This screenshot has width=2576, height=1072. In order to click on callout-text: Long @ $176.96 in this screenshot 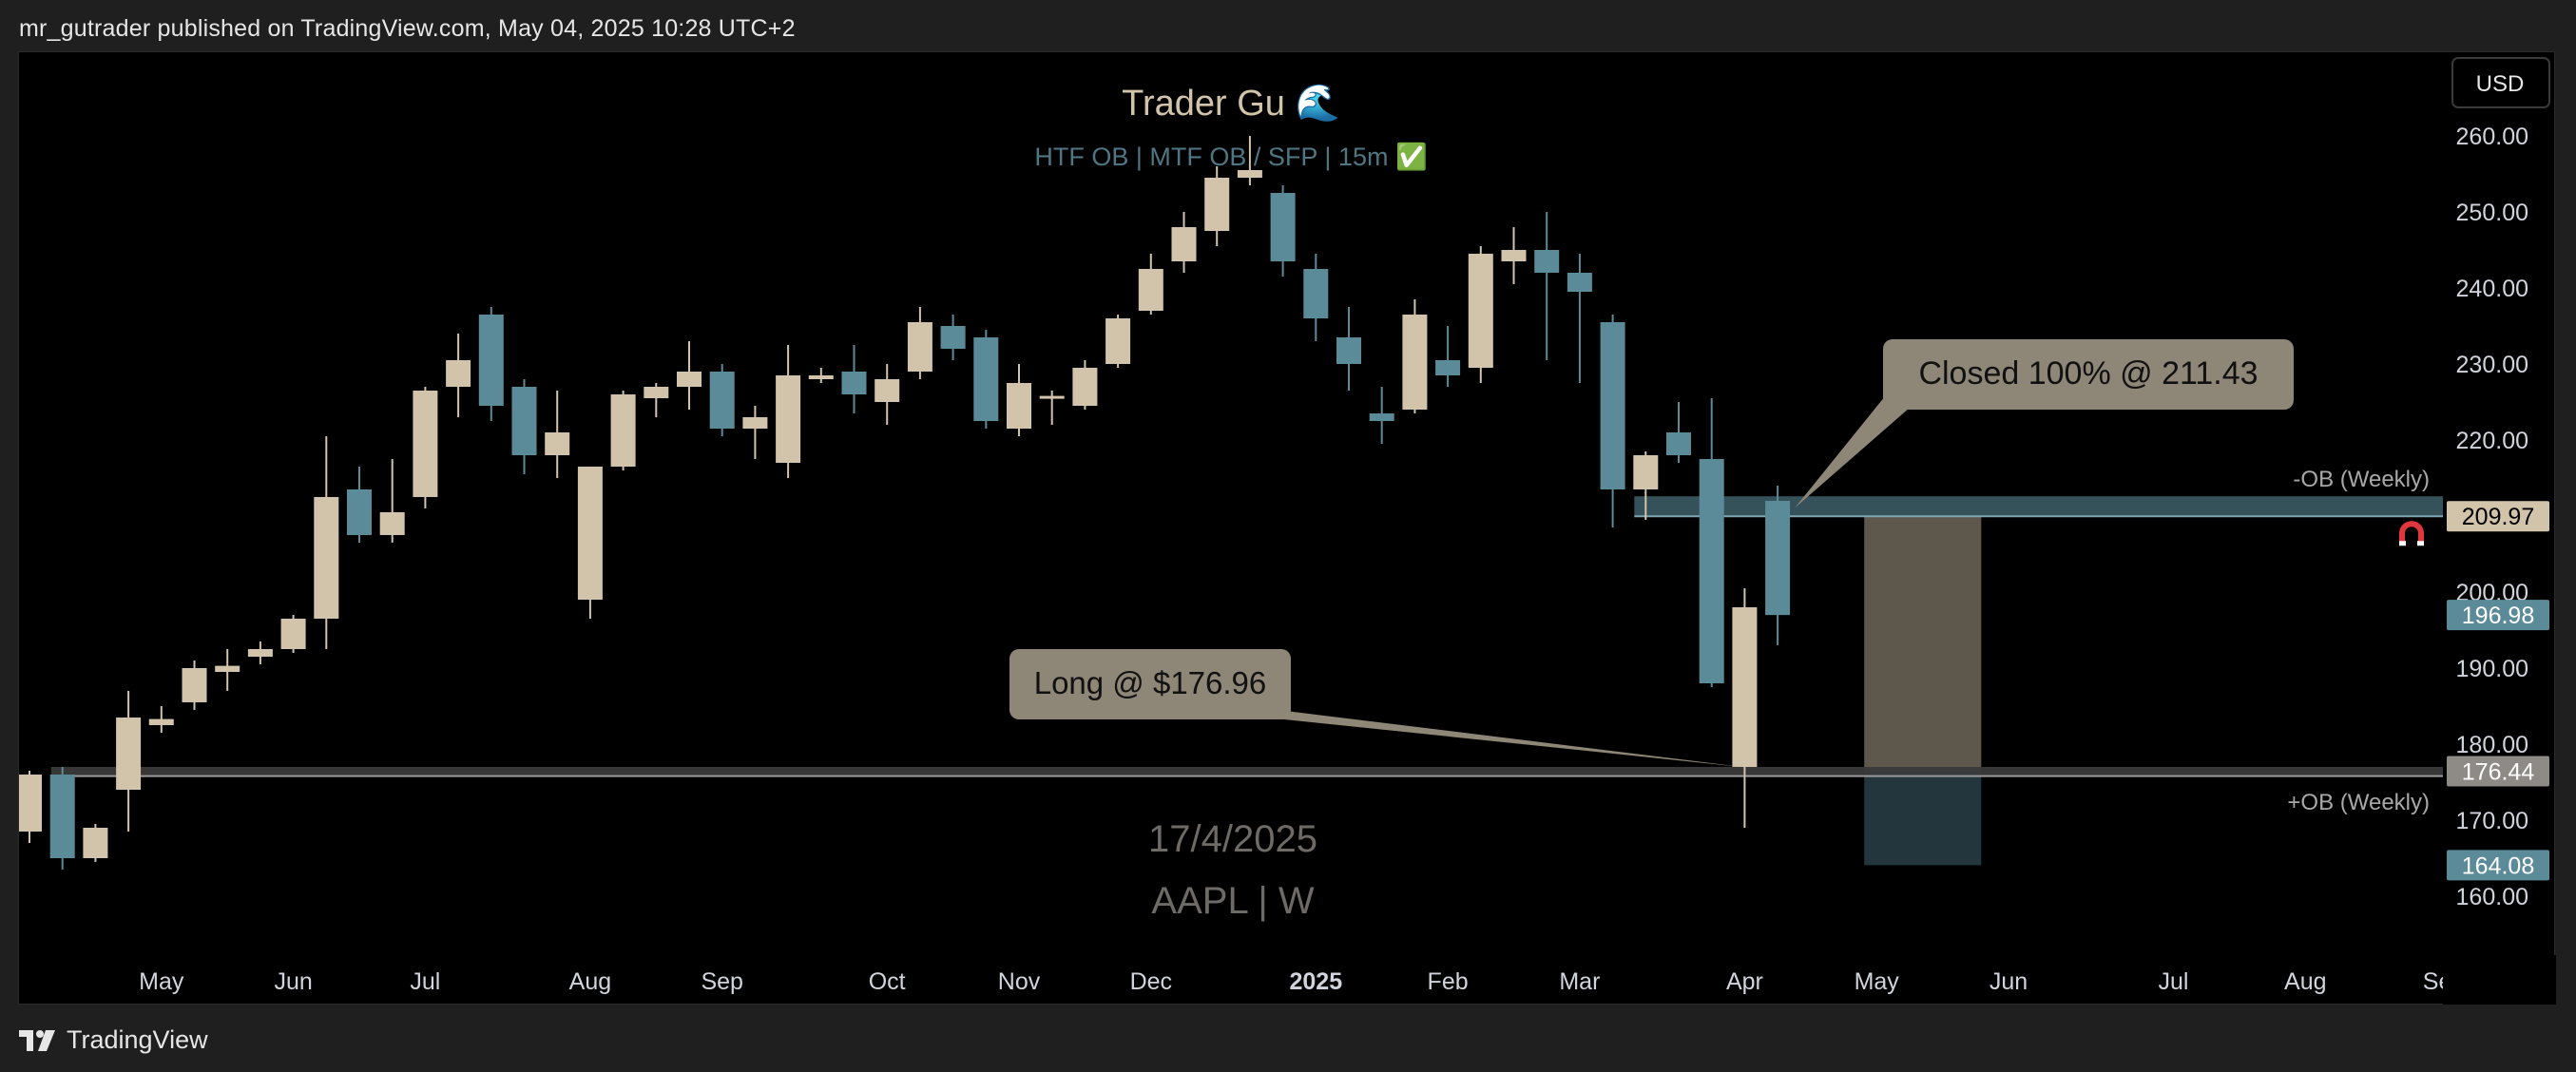, I will do `click(1150, 683)`.